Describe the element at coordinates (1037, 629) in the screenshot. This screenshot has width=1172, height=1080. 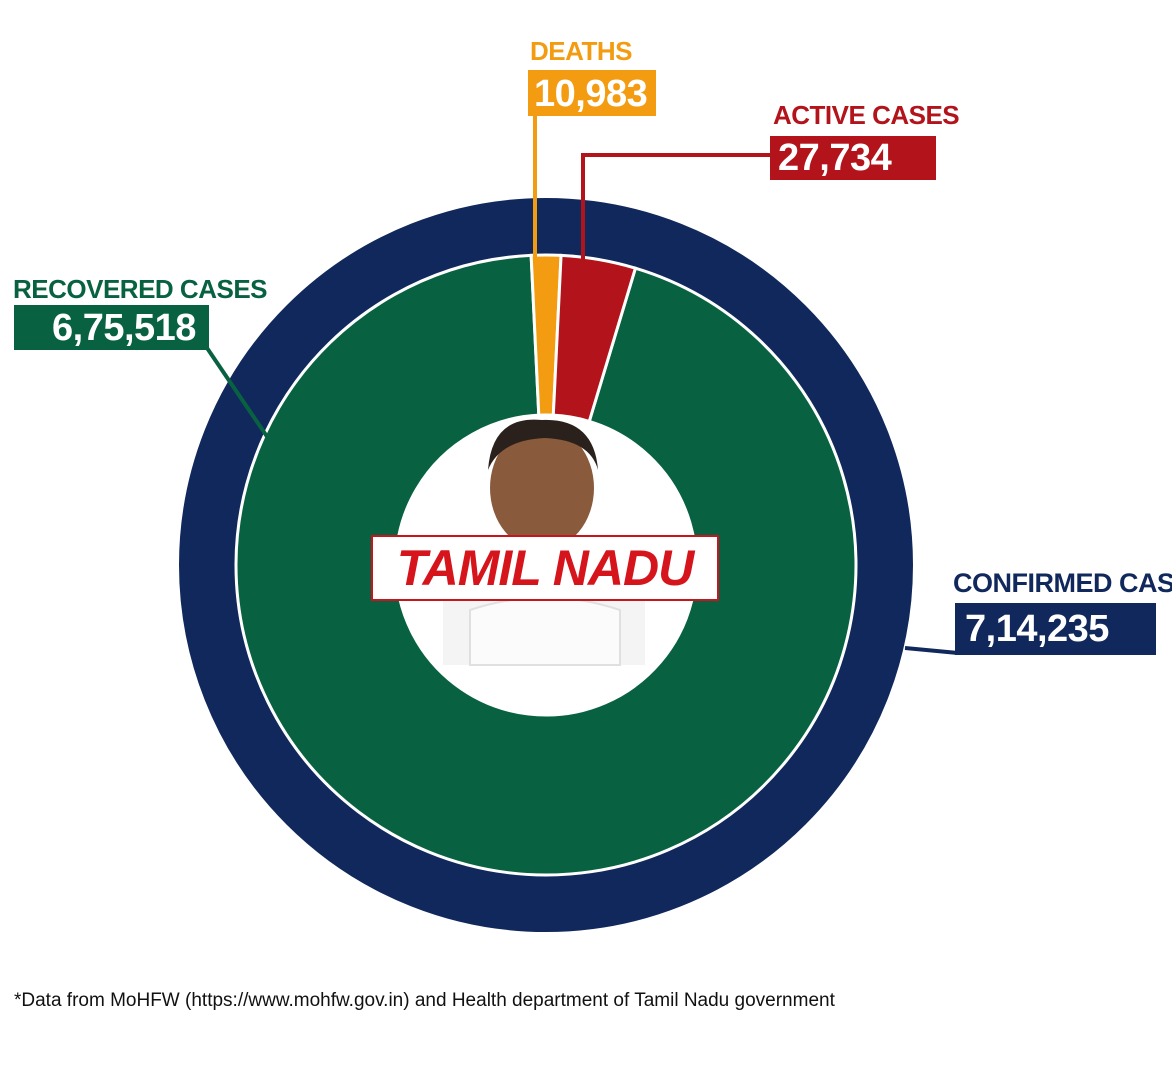
I see `confirmed-value: 7,14,235` at that location.